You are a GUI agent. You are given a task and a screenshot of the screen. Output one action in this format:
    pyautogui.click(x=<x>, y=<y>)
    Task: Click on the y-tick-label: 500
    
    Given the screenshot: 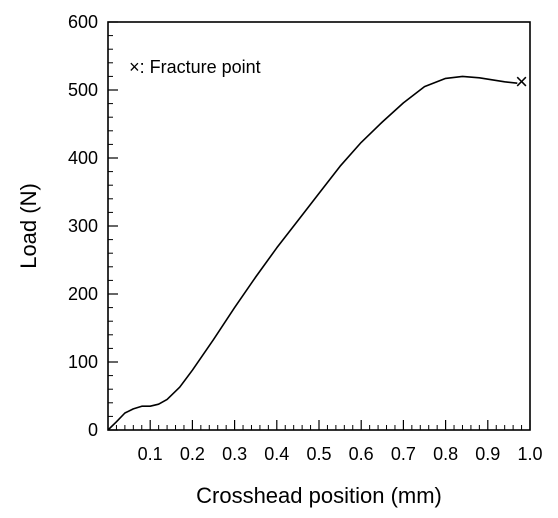 What is the action you would take?
    pyautogui.click(x=83, y=90)
    